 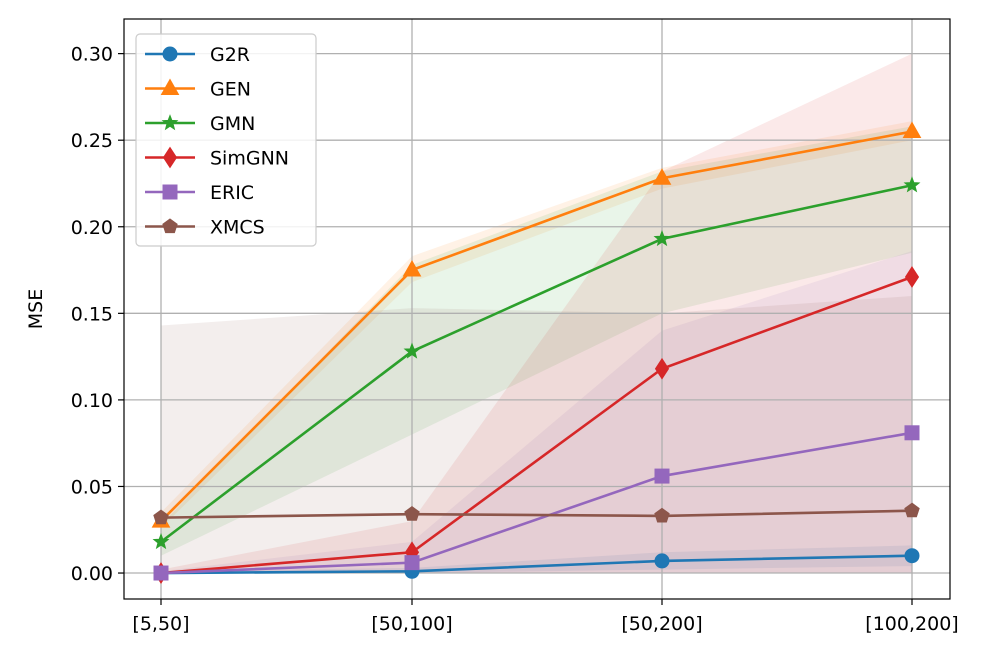 I want to click on x-tick-label: [50,200], so click(x=661, y=624).